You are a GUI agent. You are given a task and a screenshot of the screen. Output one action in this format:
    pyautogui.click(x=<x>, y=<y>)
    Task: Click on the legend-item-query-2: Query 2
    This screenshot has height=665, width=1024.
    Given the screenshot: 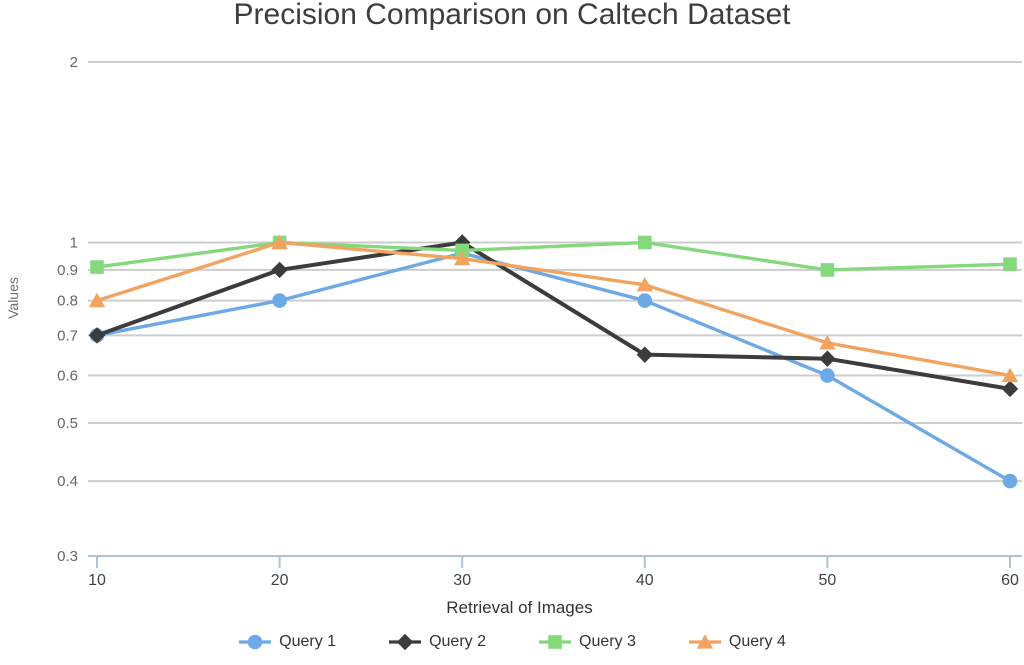 What is the action you would take?
    pyautogui.click(x=437, y=642)
    